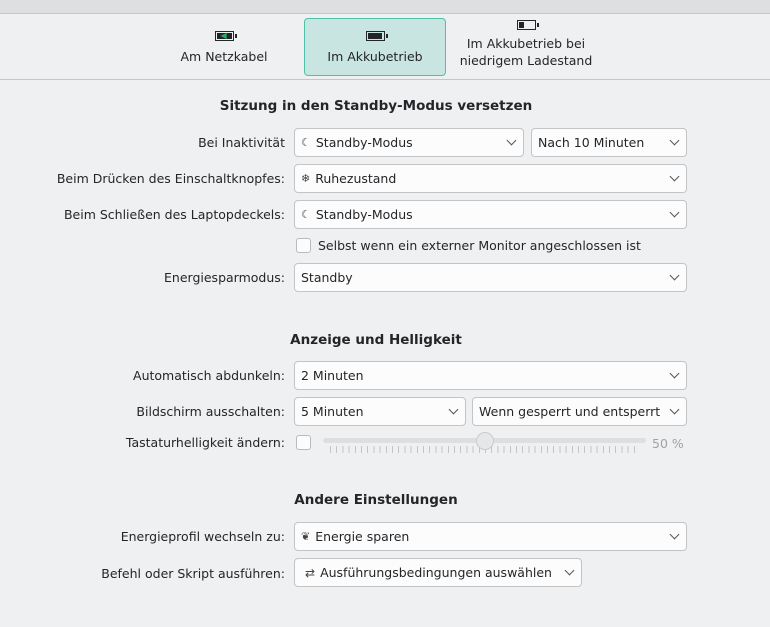  I want to click on battery-full-icon, so click(376, 35).